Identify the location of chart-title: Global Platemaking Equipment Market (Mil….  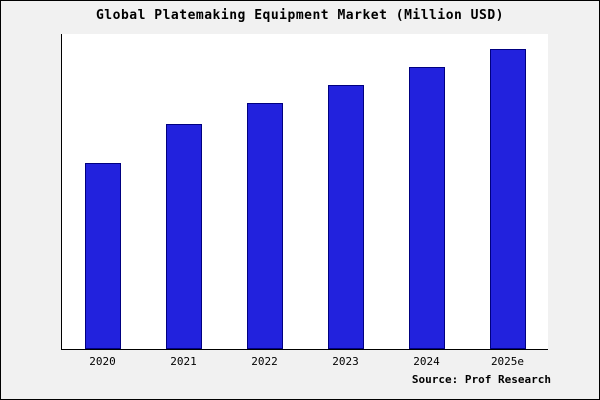
(299, 15).